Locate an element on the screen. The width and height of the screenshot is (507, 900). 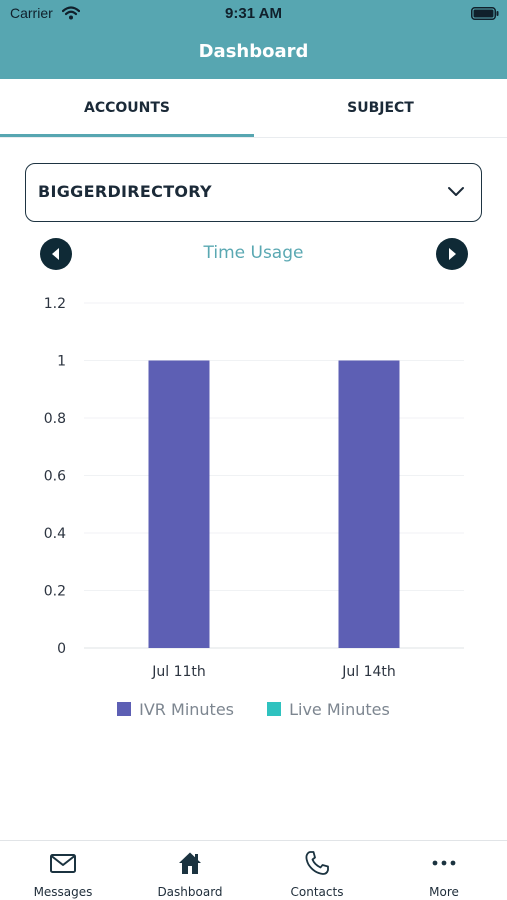
legend-label-live: Live Minutes is located at coordinates (339, 709).